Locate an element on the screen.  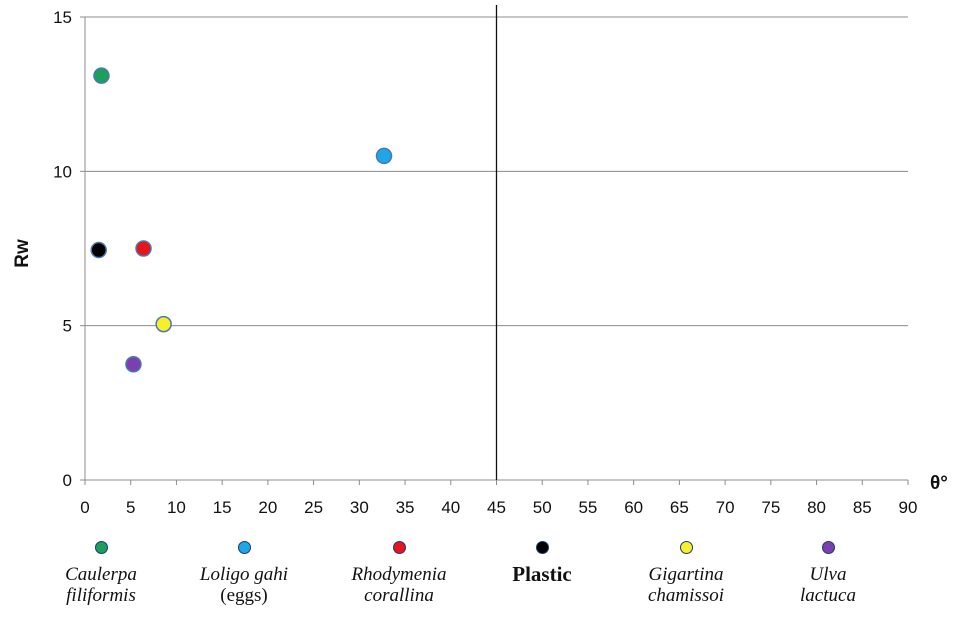
legend-label: Caulerpa filiformis is located at coordinates (101, 585).